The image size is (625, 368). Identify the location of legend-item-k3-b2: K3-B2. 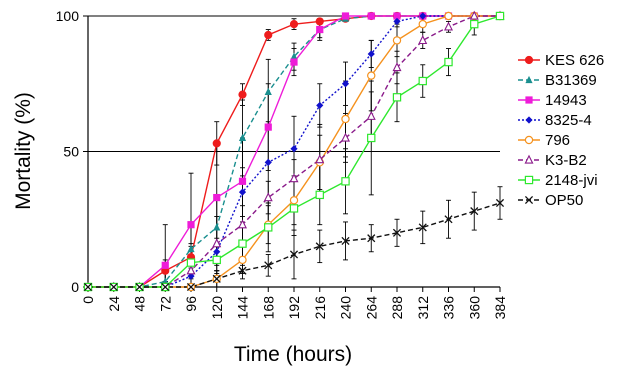
(552, 160).